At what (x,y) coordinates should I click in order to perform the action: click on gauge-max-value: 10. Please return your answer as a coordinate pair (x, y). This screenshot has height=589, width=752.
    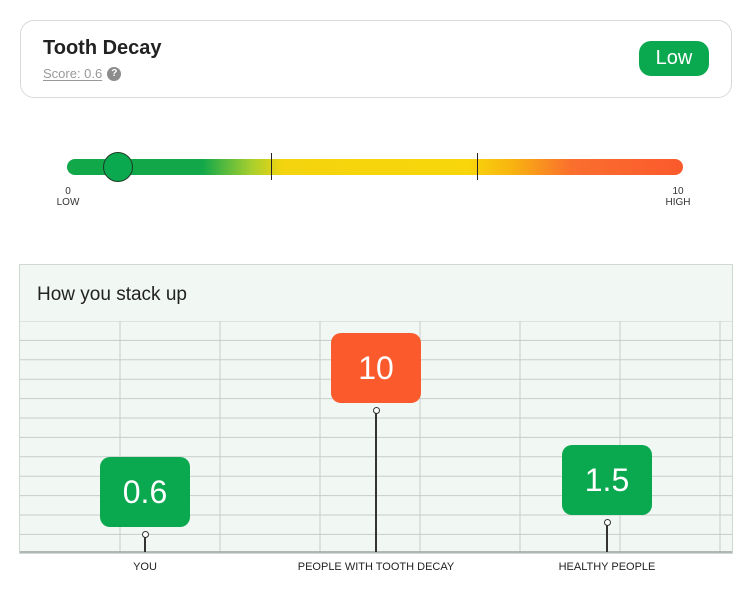
    Looking at the image, I should click on (678, 191).